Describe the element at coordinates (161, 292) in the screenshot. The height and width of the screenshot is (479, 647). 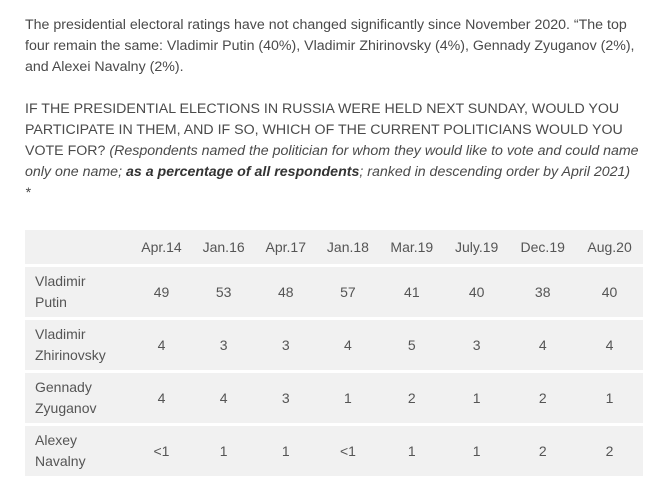
I see `rating-cell: 49` at that location.